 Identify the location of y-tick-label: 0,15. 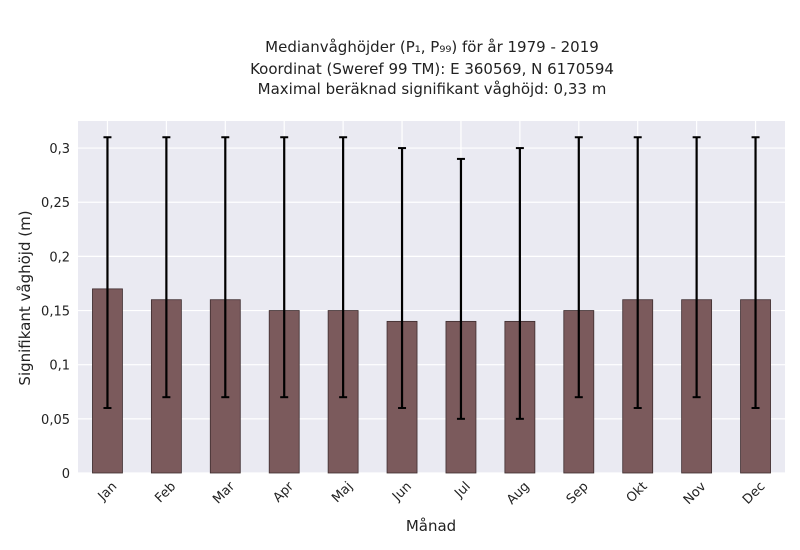
(55, 312).